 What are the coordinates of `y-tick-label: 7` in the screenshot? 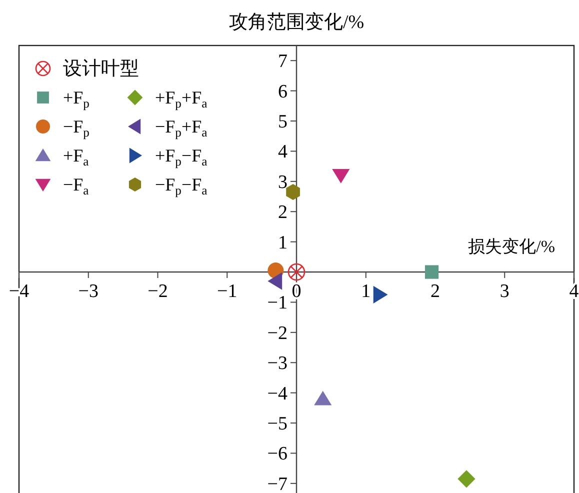 It's located at (283, 61).